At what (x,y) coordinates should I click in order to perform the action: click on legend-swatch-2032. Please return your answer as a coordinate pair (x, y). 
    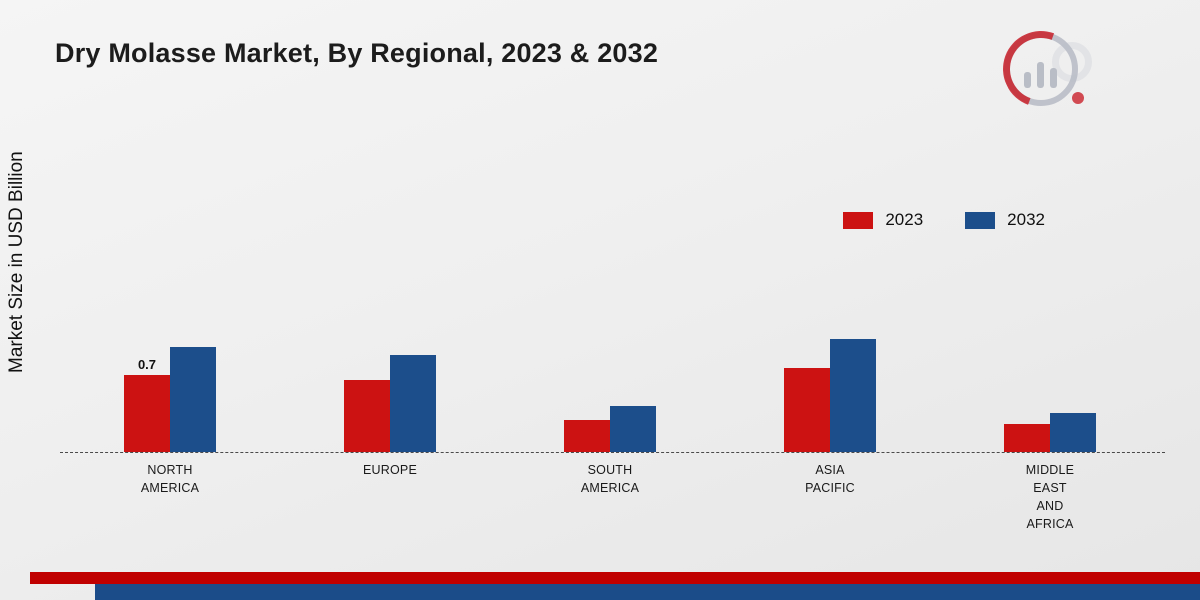
    Looking at the image, I should click on (980, 220).